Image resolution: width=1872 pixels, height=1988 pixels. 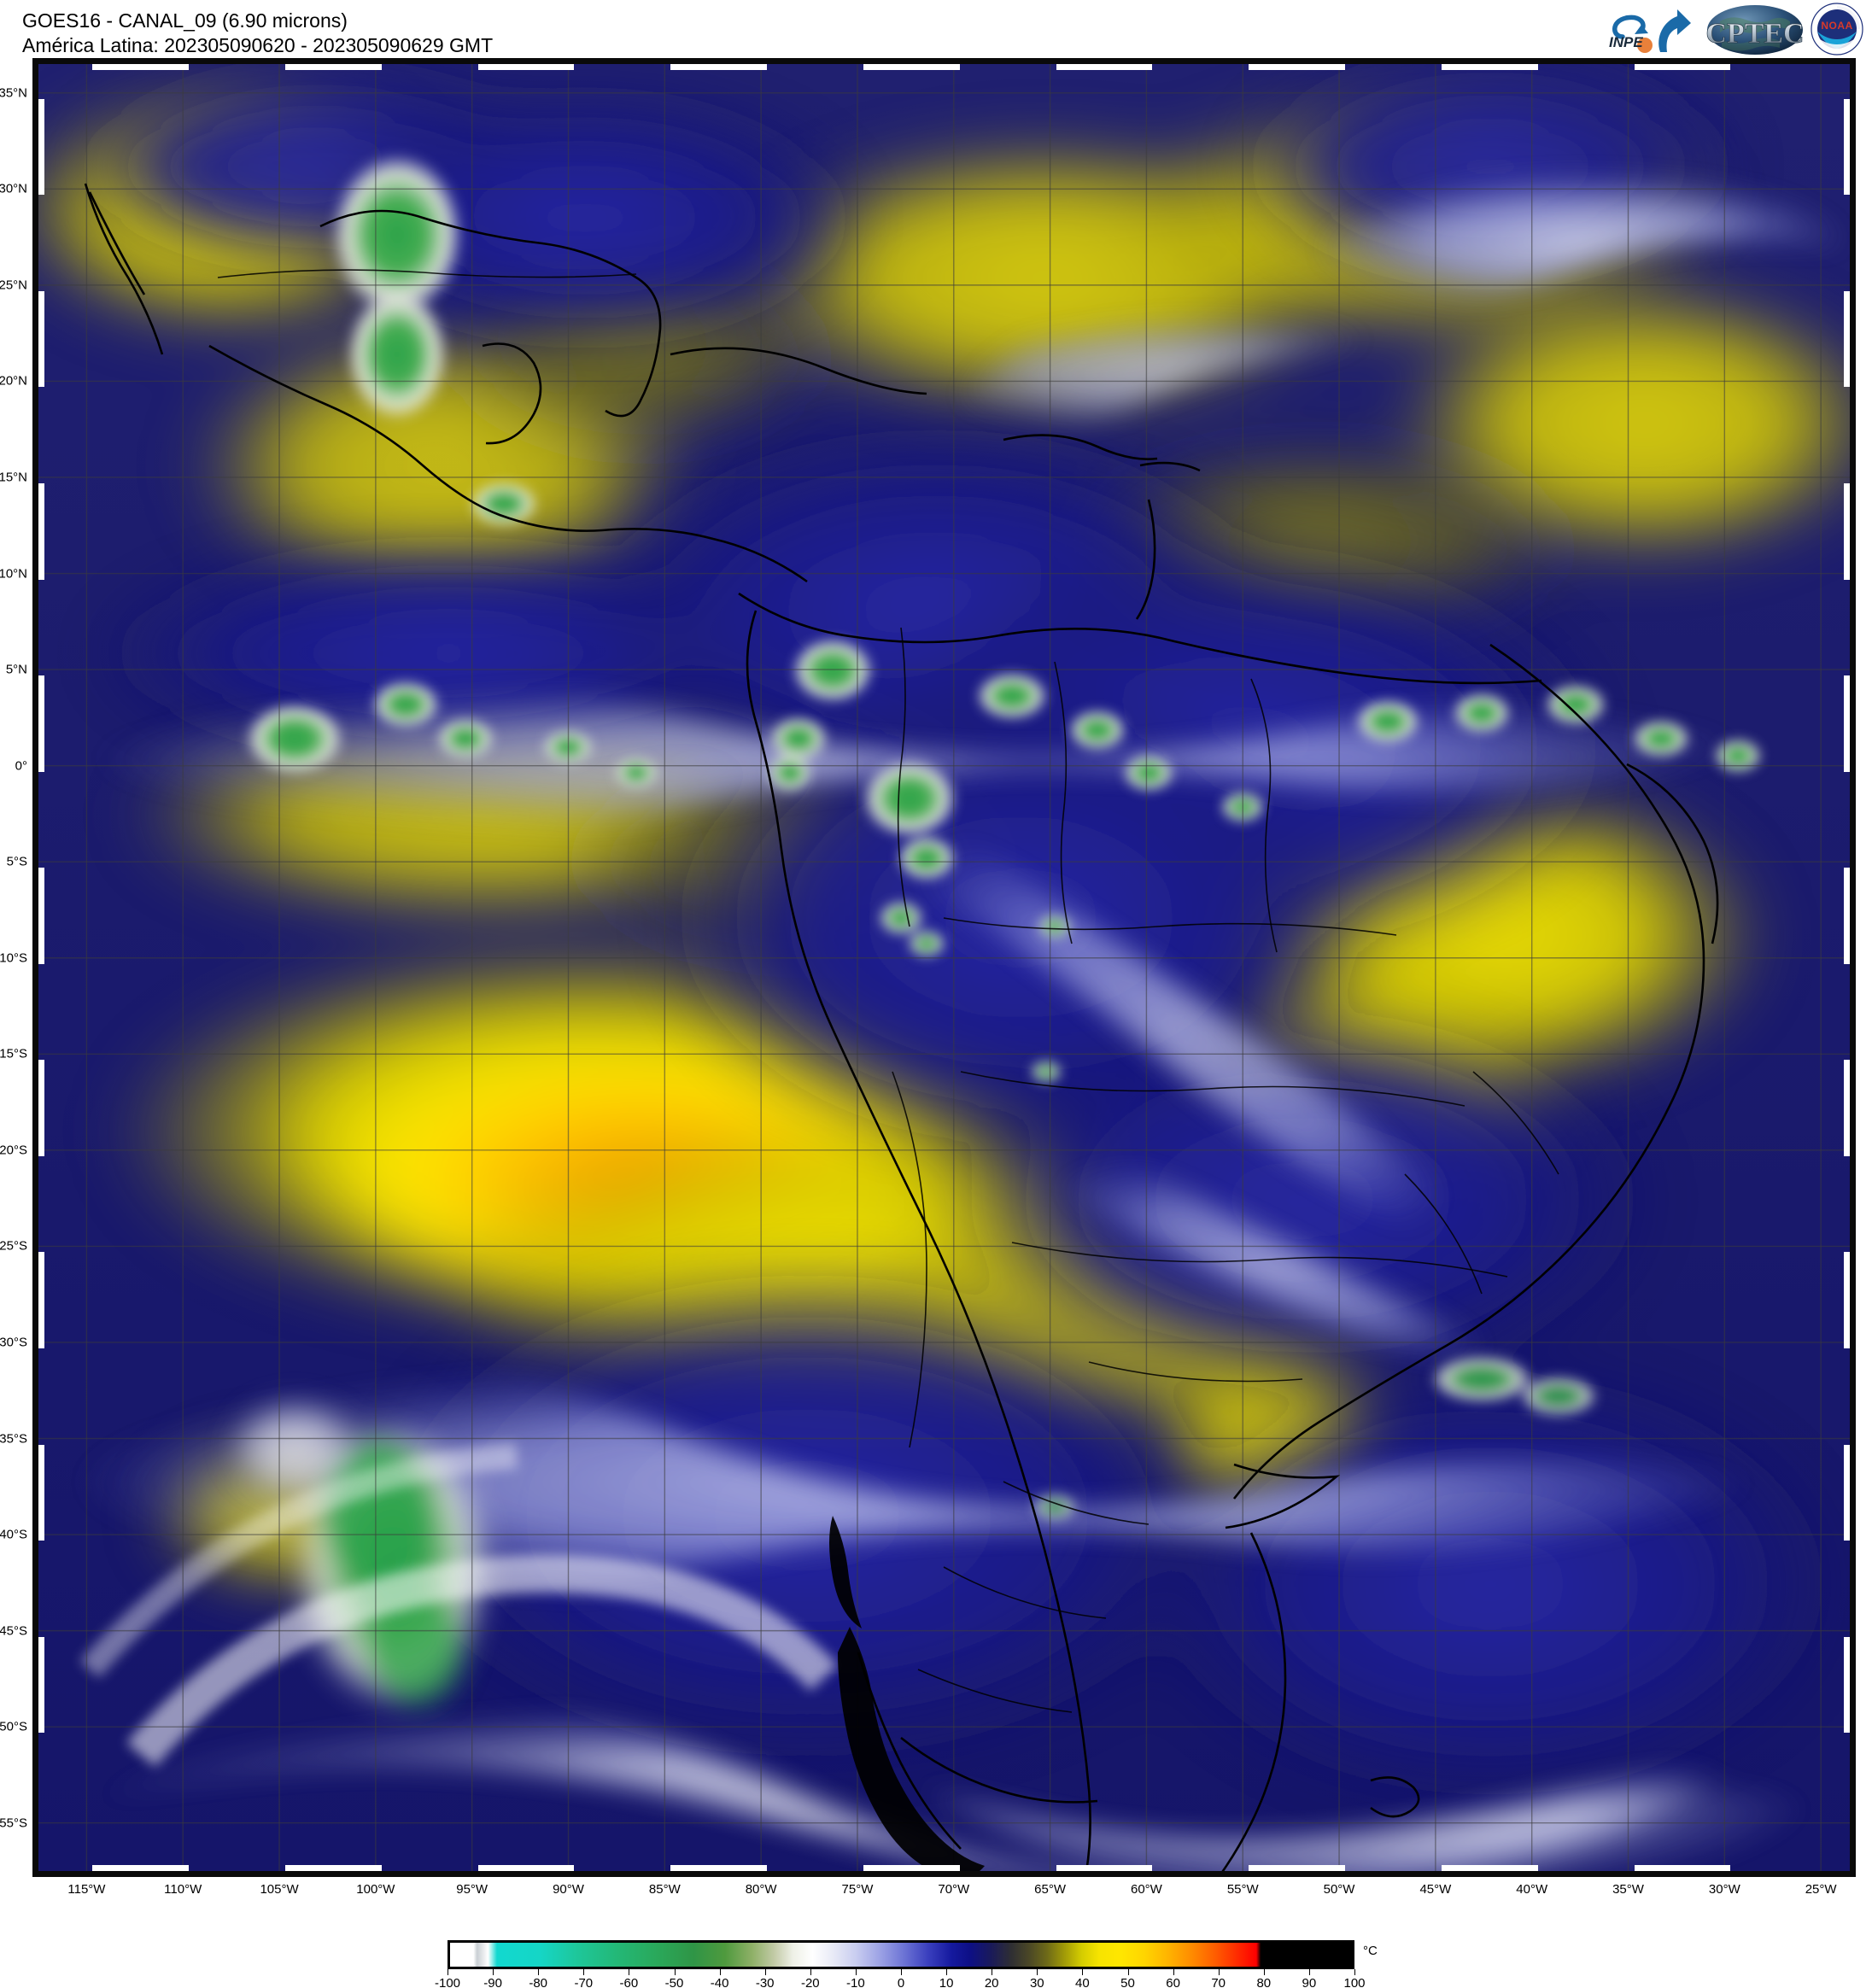 I want to click on cptec-logo: CPTEC, so click(x=1755, y=29).